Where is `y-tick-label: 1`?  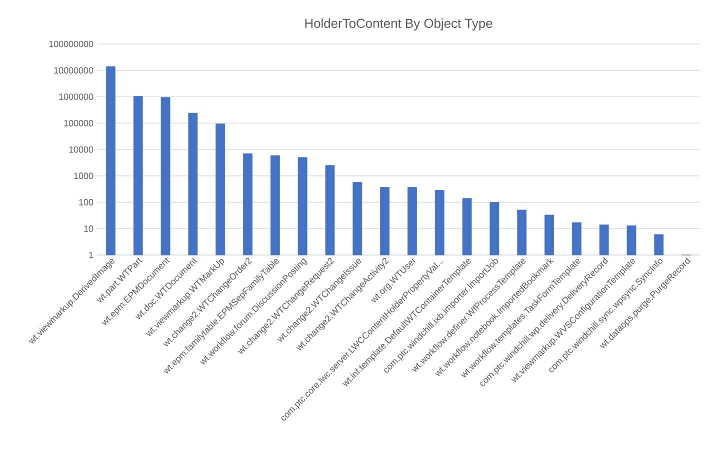
y-tick-label: 1 is located at coordinates (91, 255).